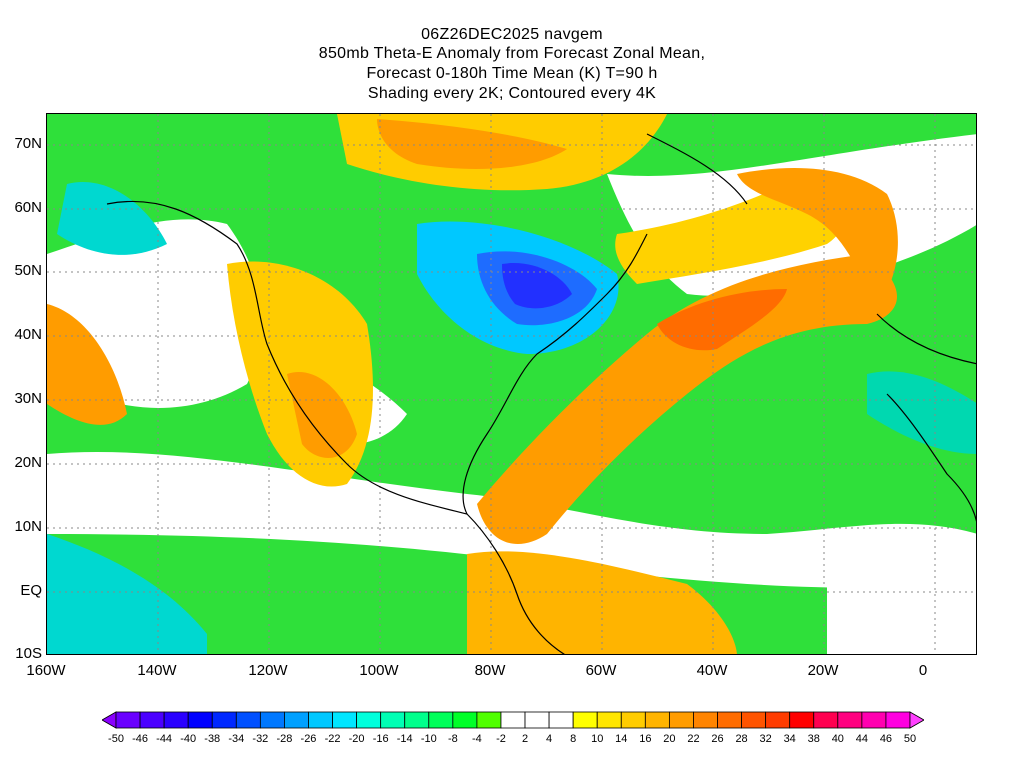 Image resolution: width=1024 pixels, height=768 pixels. I want to click on colorbar-tick-label: 4, so click(549, 739).